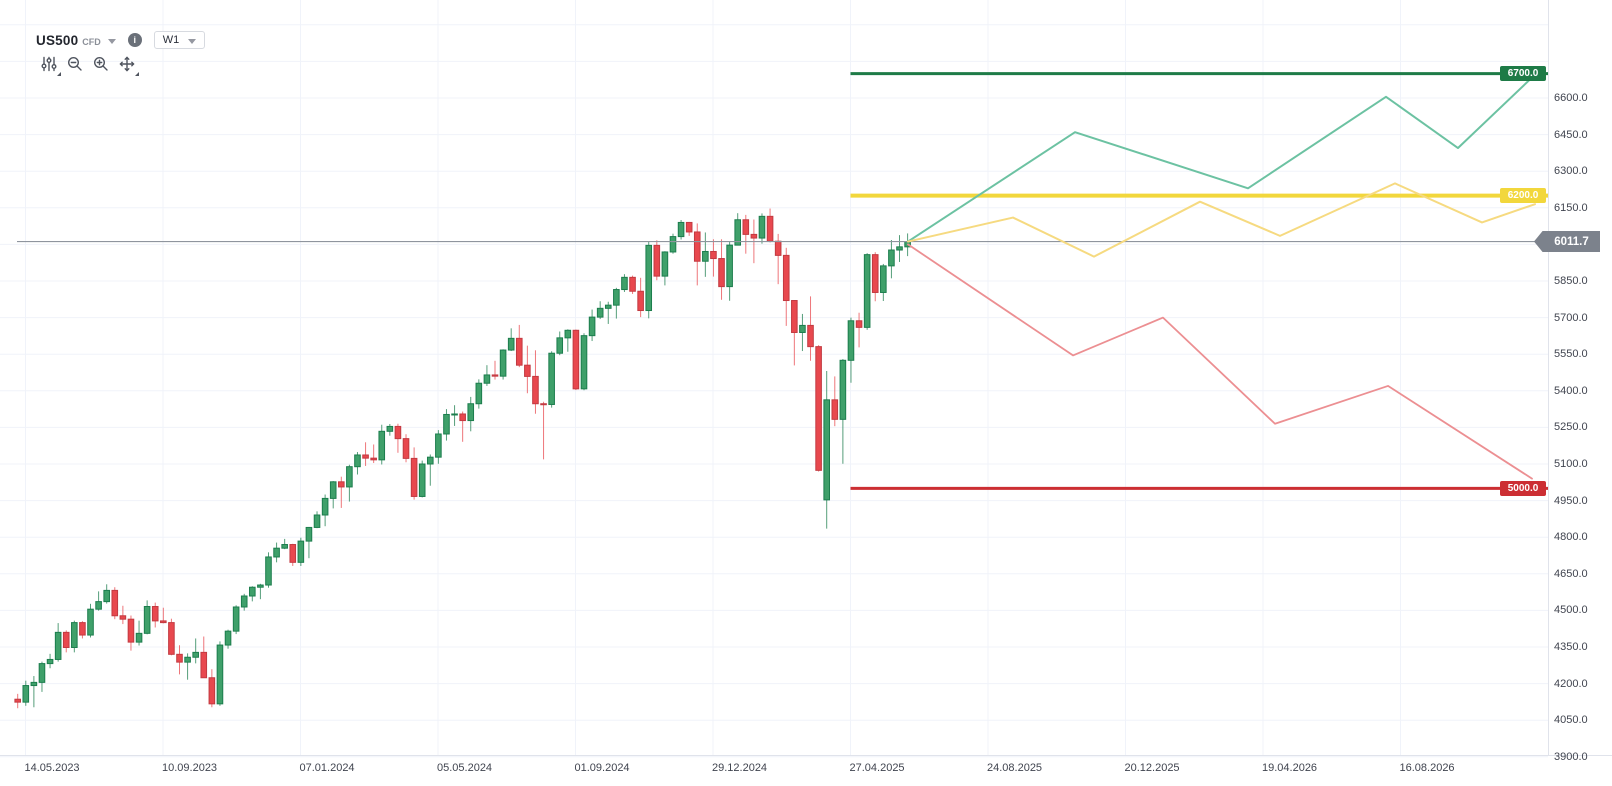 The height and width of the screenshot is (786, 1612). I want to click on bearish-scenario-line, so click(1220, 361).